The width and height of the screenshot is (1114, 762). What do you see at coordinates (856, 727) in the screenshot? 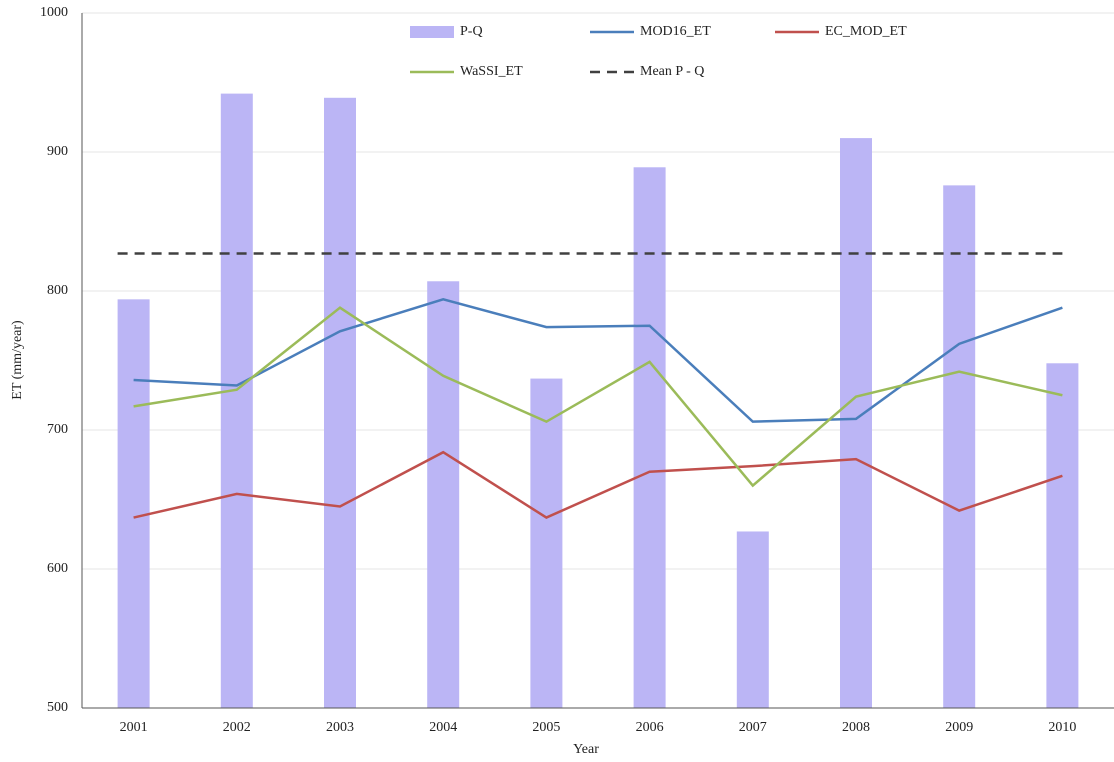
I see `x-tick-label: 2008` at bounding box center [856, 727].